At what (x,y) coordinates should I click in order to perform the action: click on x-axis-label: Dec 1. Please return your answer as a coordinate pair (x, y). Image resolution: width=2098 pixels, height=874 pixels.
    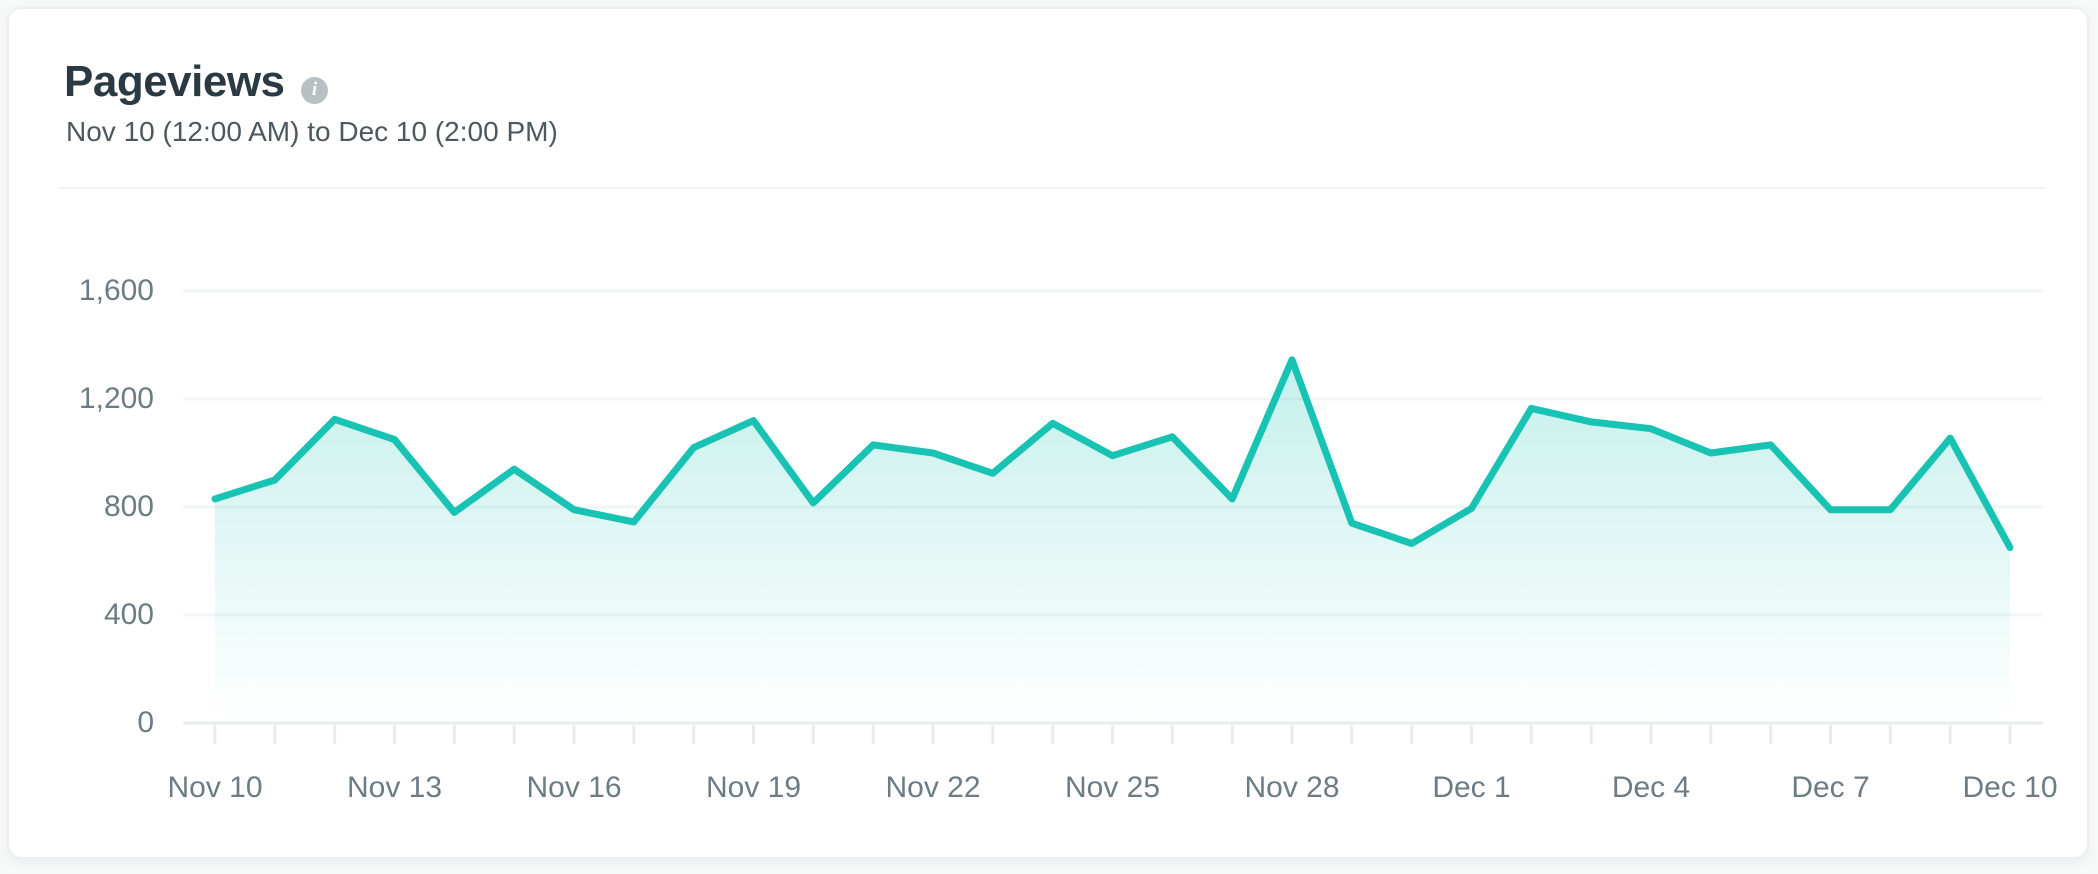
    Looking at the image, I should click on (1471, 787).